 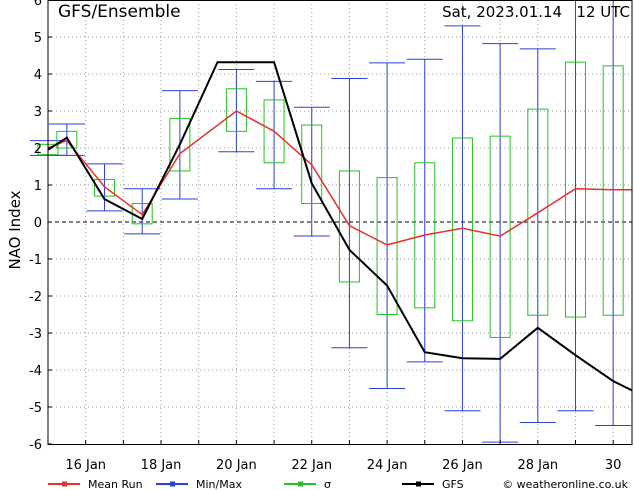 I want to click on x-tick-label: 22 Jan, so click(x=311, y=465).